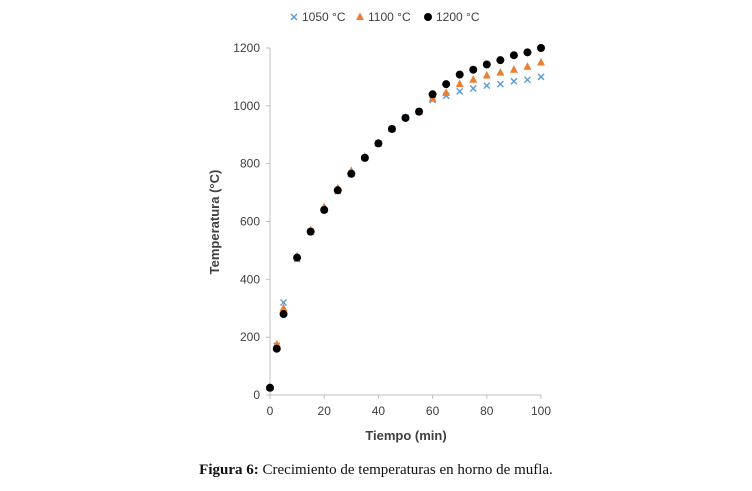 Image resolution: width=752 pixels, height=491 pixels. I want to click on y-tick-label: 600, so click(250, 222).